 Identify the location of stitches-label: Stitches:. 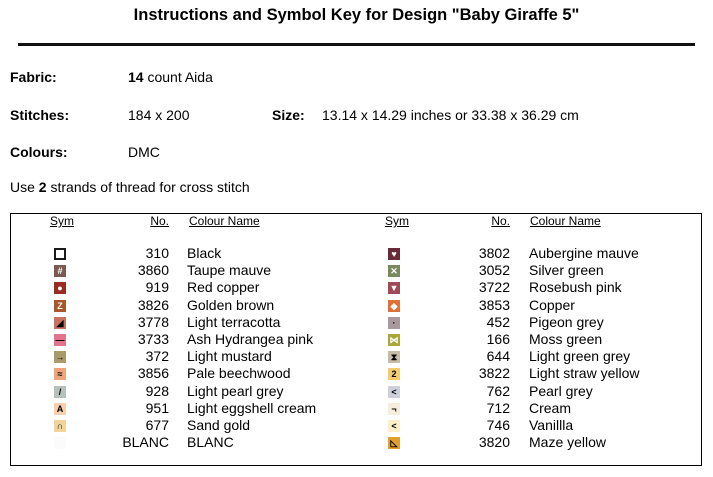
(40, 115).